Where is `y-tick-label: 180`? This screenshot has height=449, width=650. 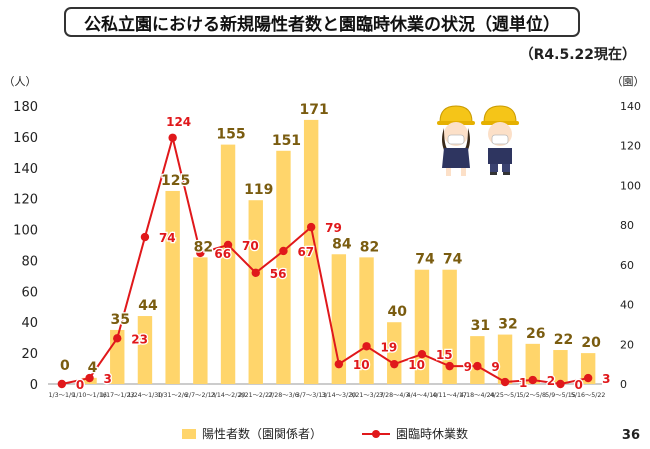
y-tick-label: 180 is located at coordinates (25, 107).